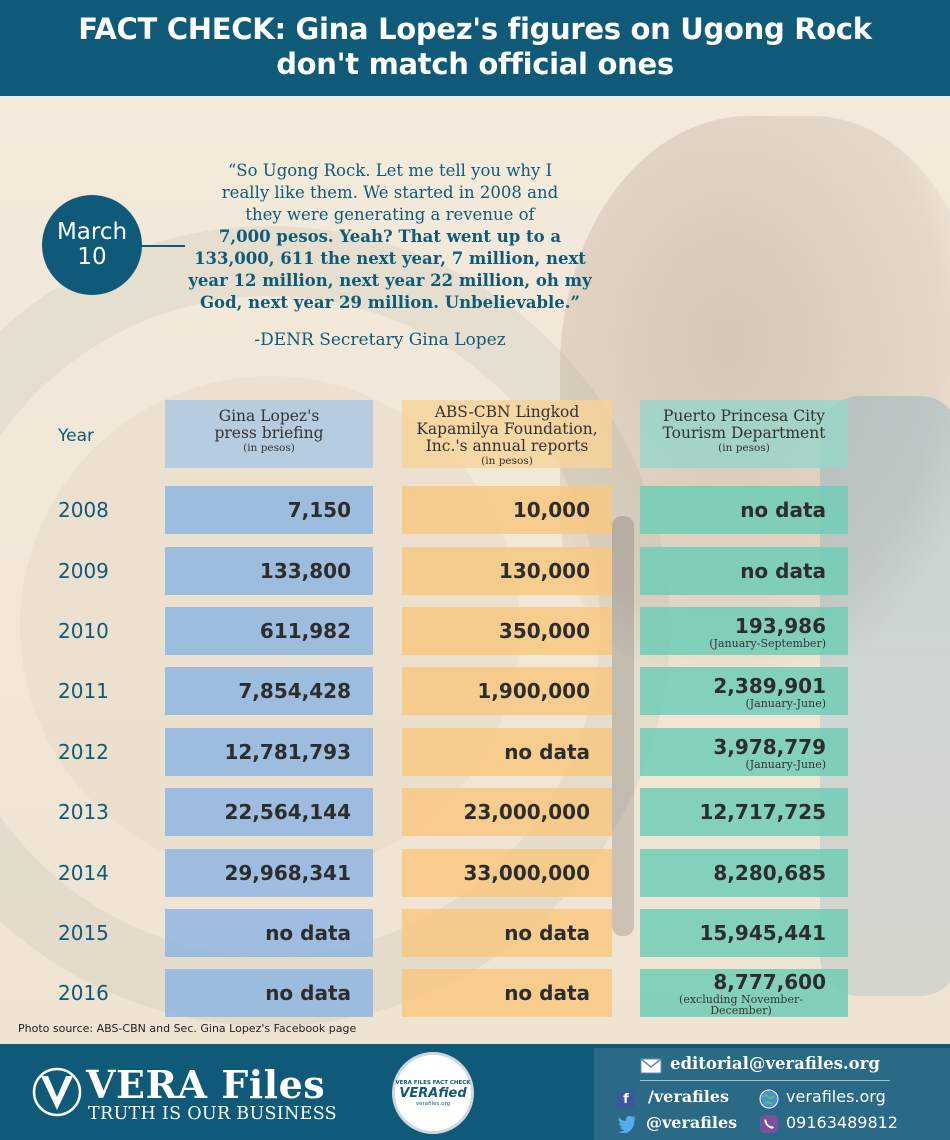 This screenshot has height=1140, width=950. What do you see at coordinates (305, 571) in the screenshot?
I see `cell-value: 133,800` at bounding box center [305, 571].